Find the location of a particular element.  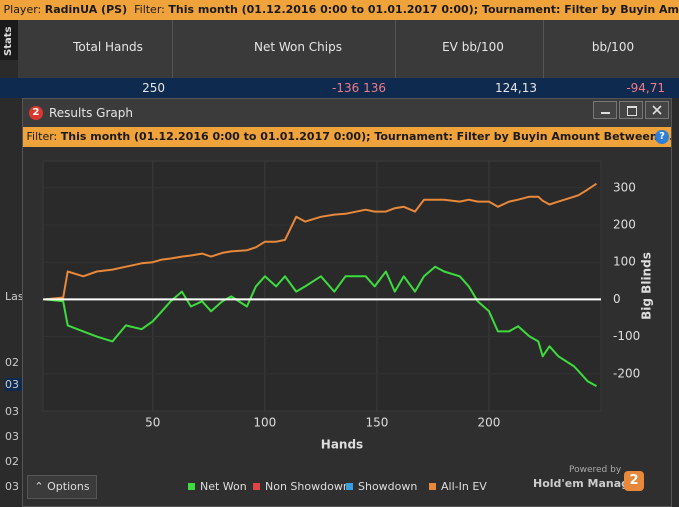

legend-label: Net Won is located at coordinates (223, 486).